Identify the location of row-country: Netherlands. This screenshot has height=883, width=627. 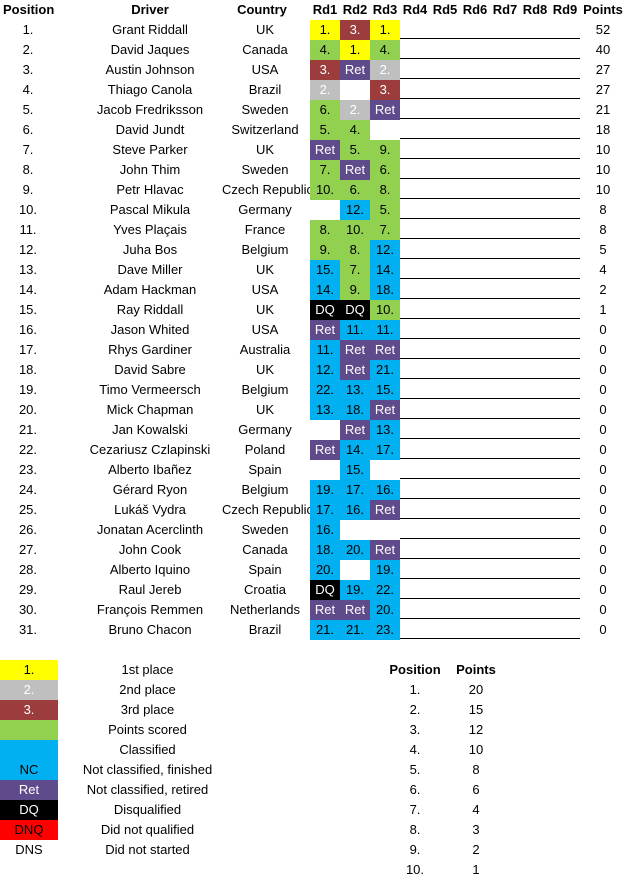
(265, 609).